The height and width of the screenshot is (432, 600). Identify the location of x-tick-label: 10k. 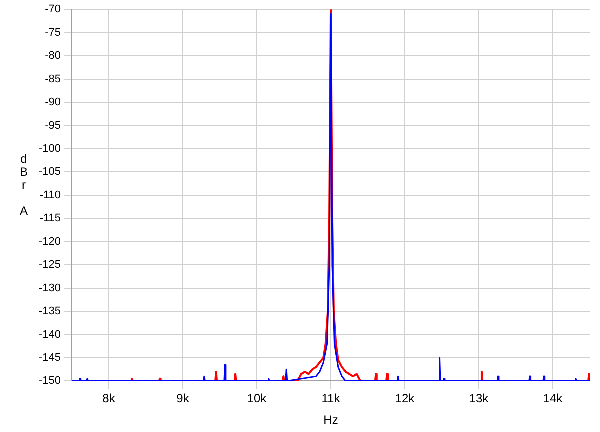
(257, 399).